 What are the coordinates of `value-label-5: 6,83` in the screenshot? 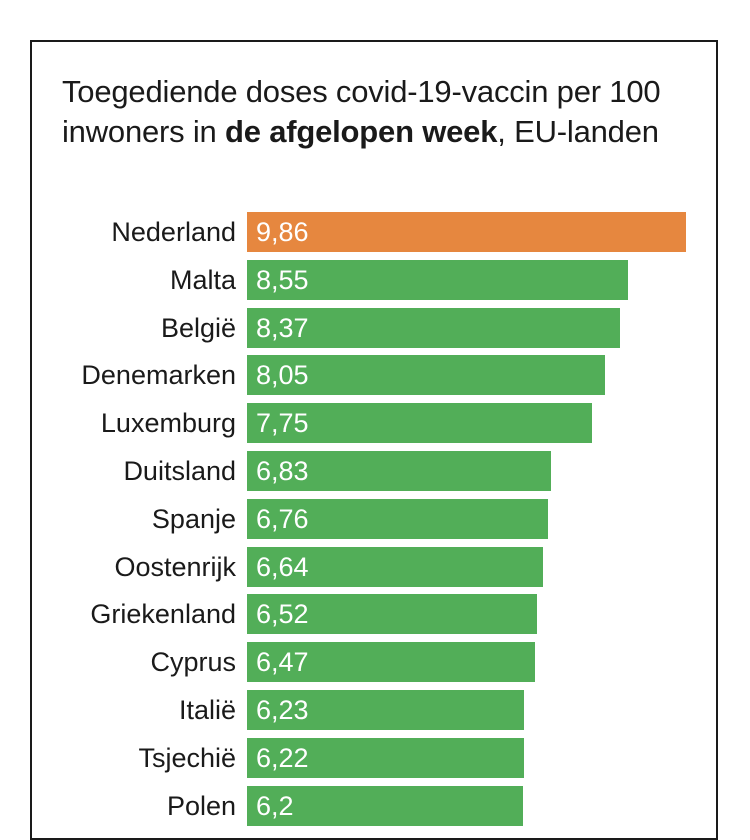 It's located at (282, 471).